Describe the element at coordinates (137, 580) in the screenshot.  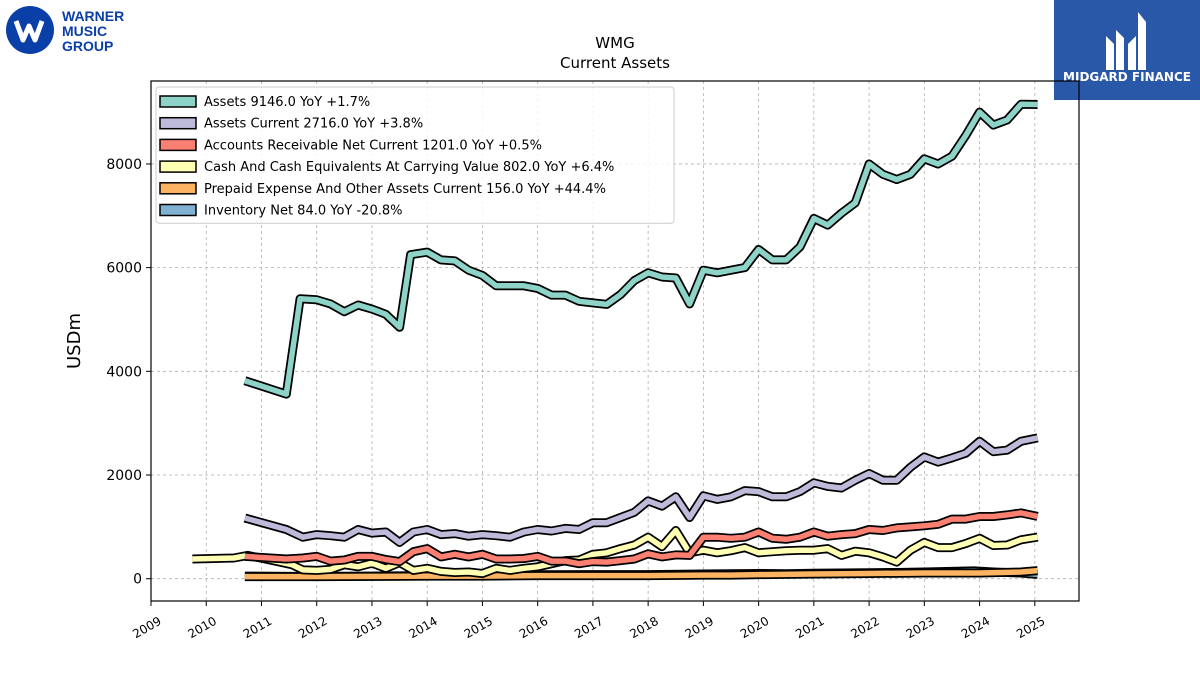
I see `y-tick-label: 0` at that location.